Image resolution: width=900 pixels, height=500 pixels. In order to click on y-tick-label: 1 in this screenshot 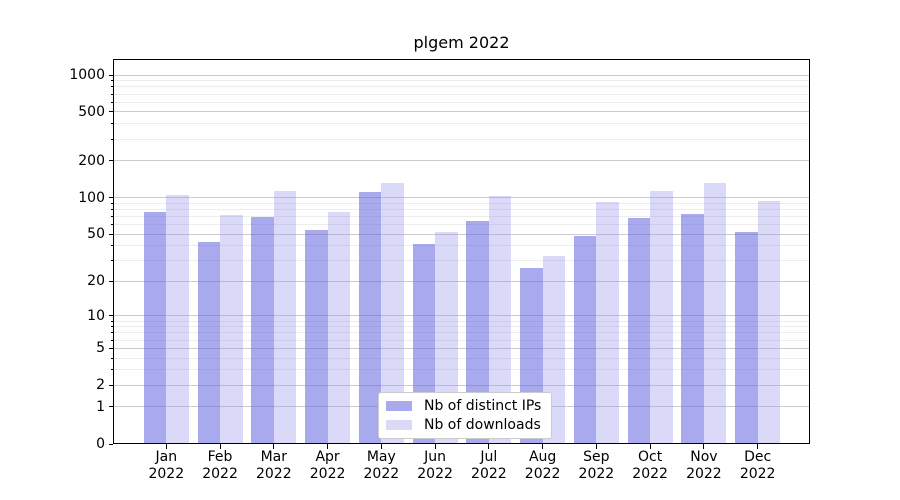, I will do `click(100, 406)`.